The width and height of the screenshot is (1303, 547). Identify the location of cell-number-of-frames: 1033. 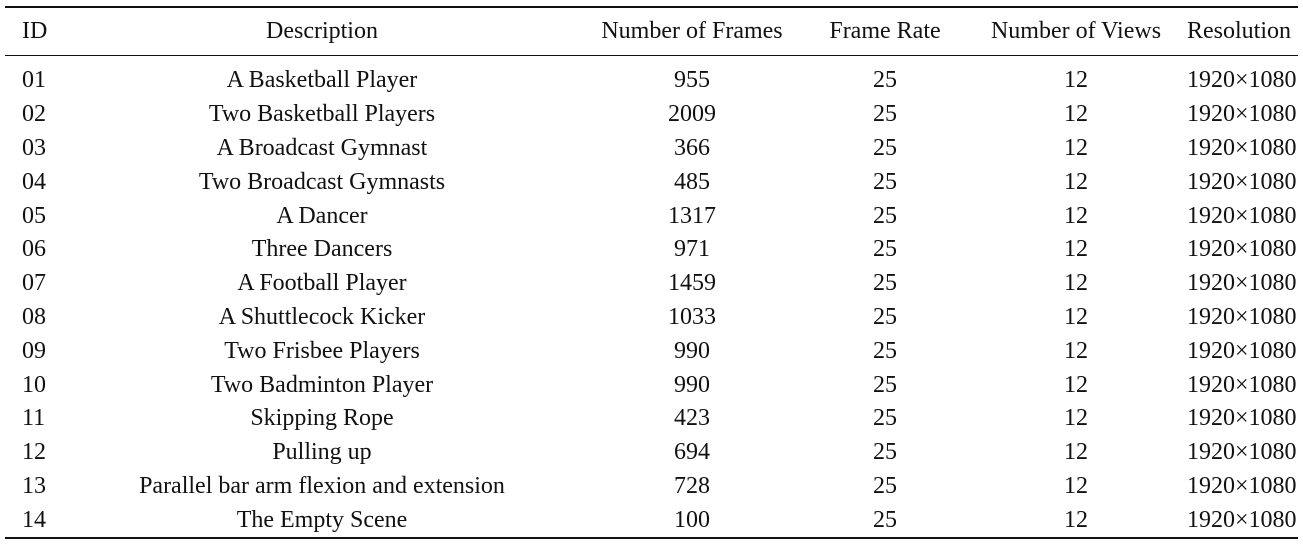
(692, 316).